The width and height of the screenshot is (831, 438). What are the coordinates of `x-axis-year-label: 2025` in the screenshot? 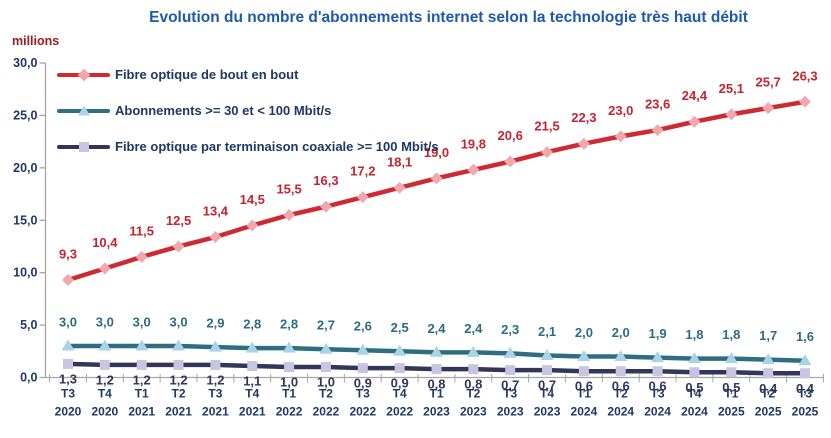 It's located at (731, 412).